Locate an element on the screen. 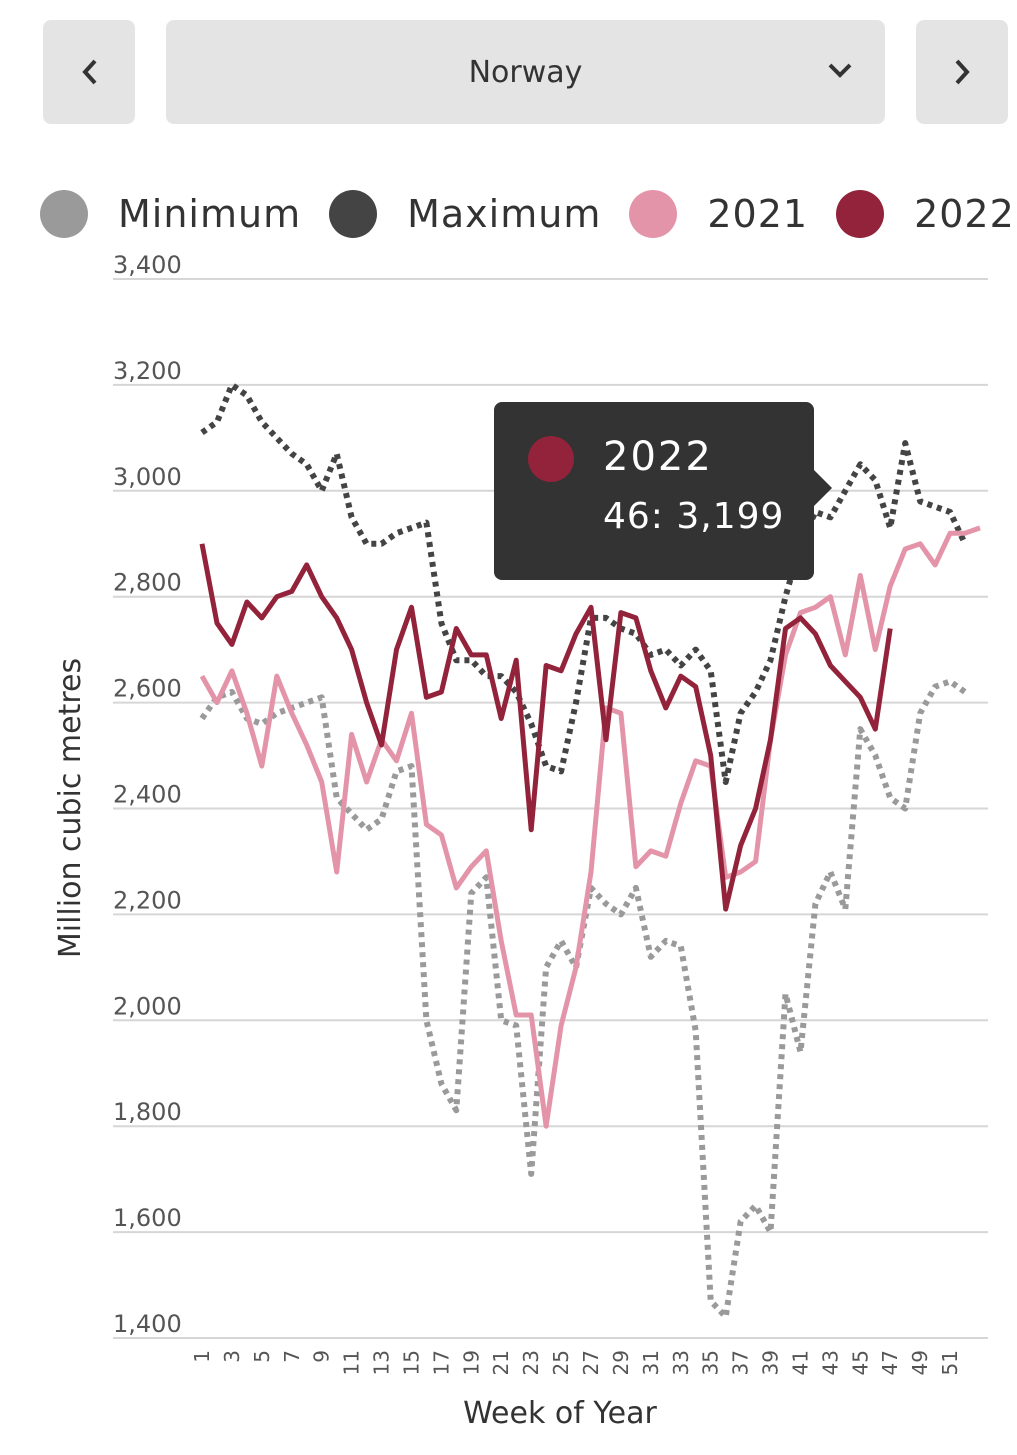  y-tick-label: 2,600 is located at coordinates (147, 689).